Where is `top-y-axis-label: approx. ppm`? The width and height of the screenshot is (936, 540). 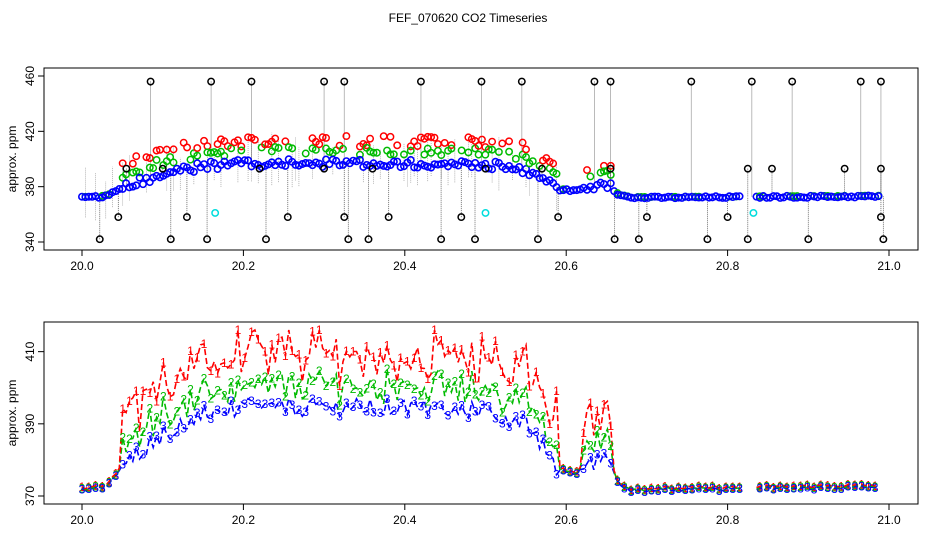
top-y-axis-label: approx. ppm is located at coordinates (12, 159).